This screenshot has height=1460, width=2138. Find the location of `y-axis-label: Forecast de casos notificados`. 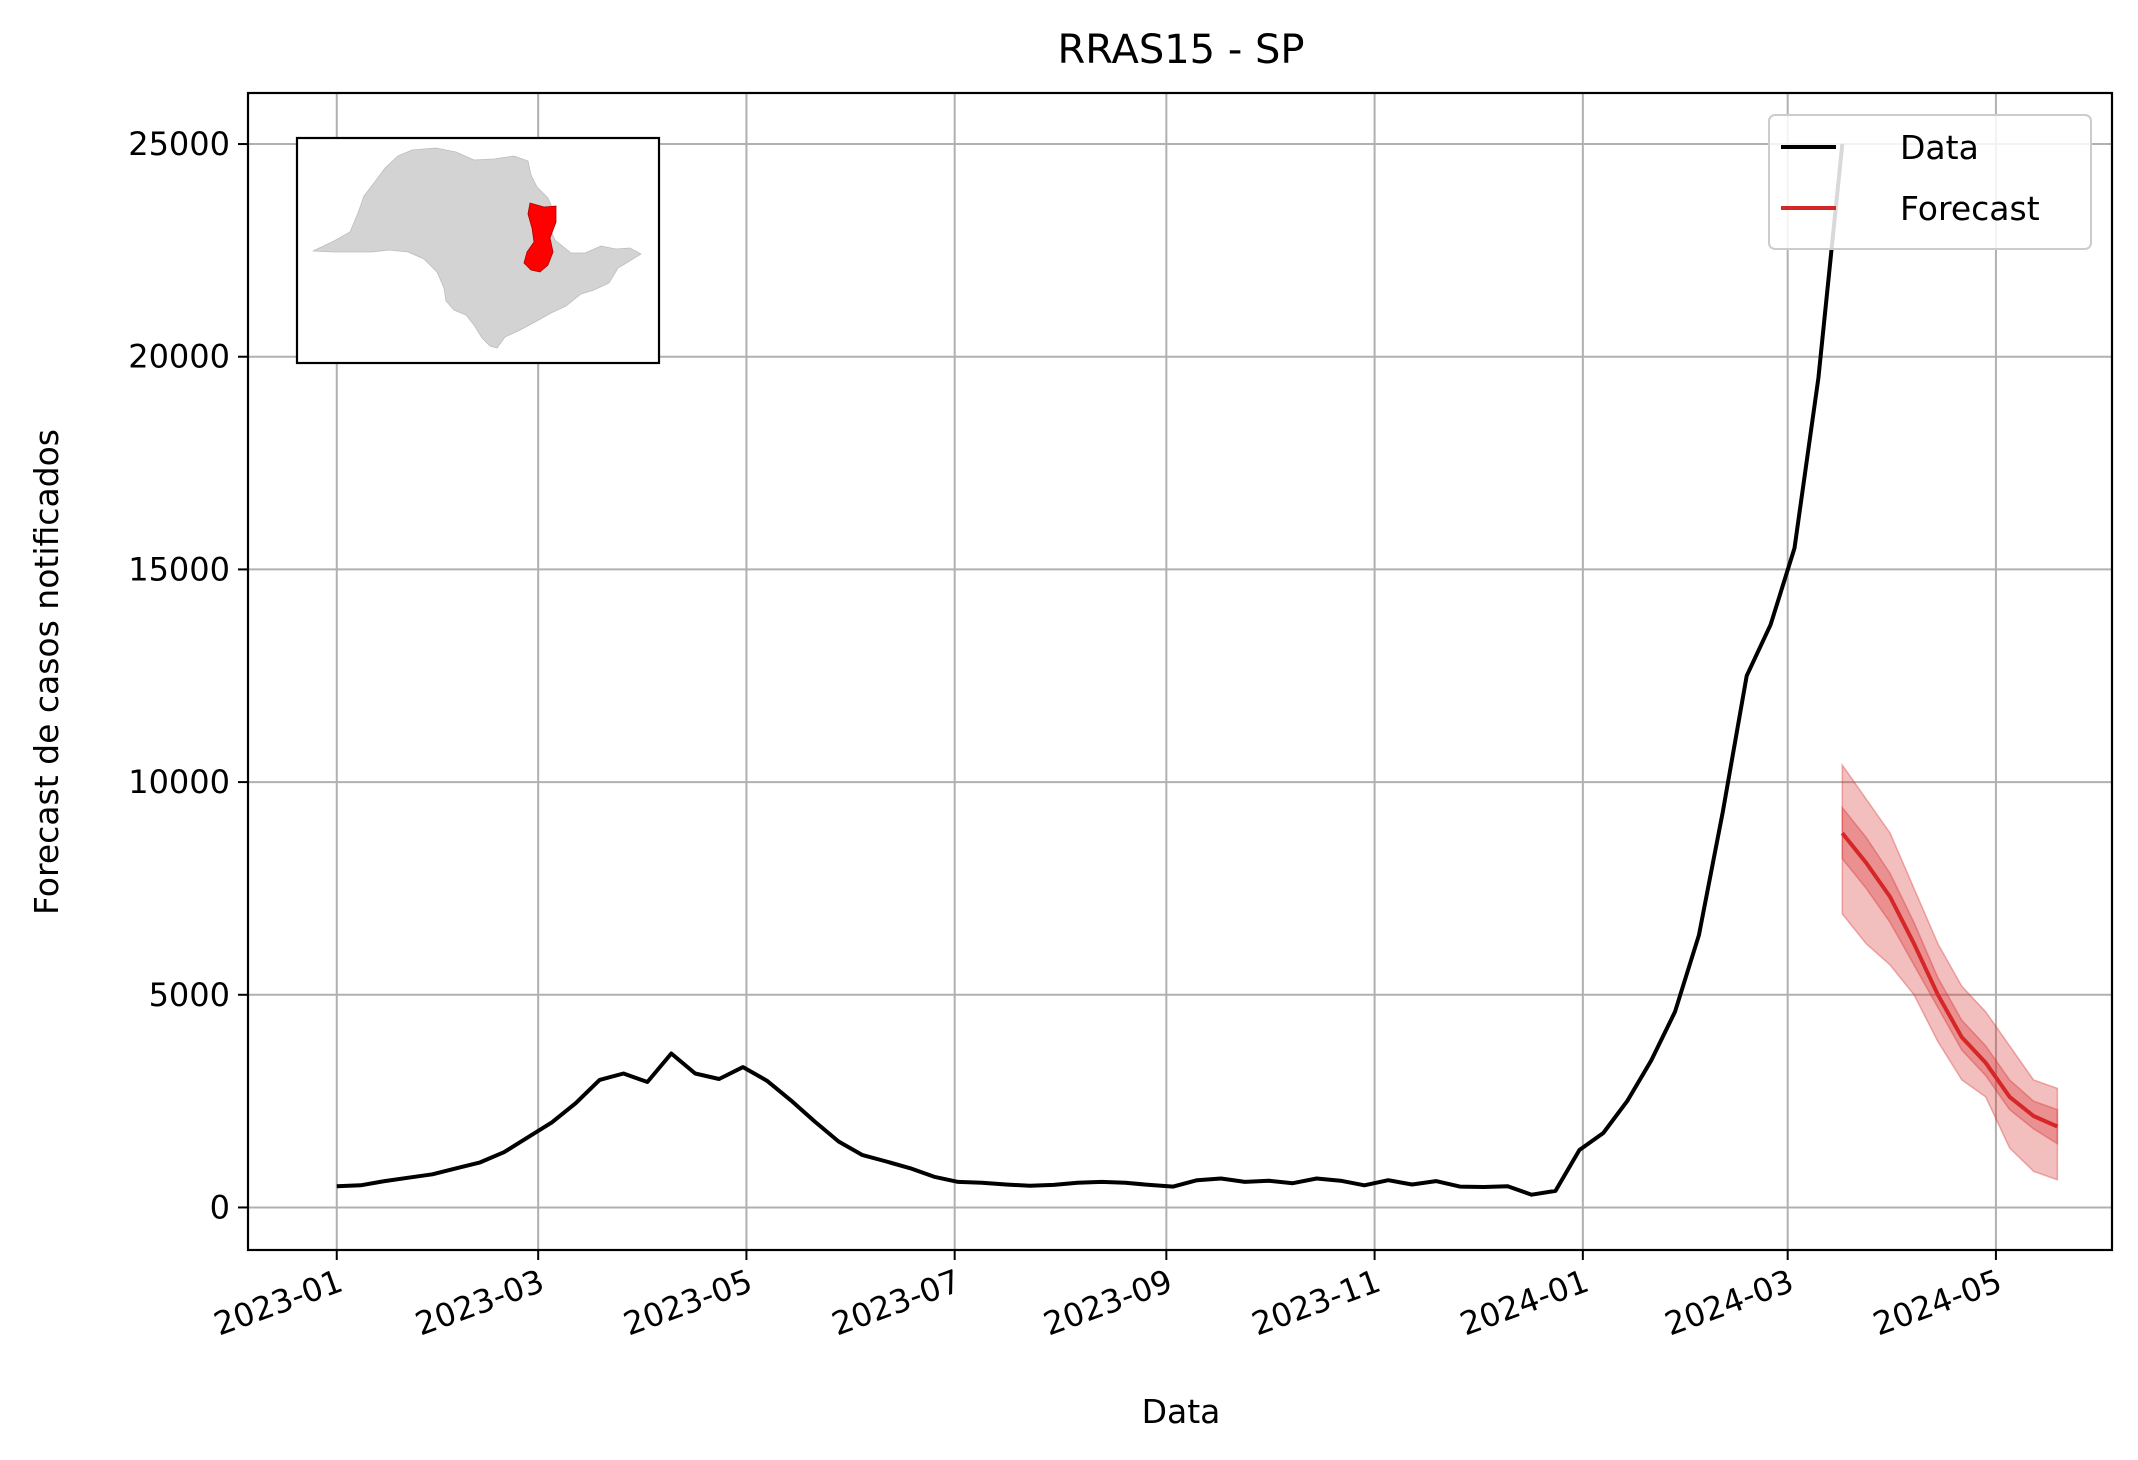

y-axis-label: Forecast de casos notificados is located at coordinates (46, 672).